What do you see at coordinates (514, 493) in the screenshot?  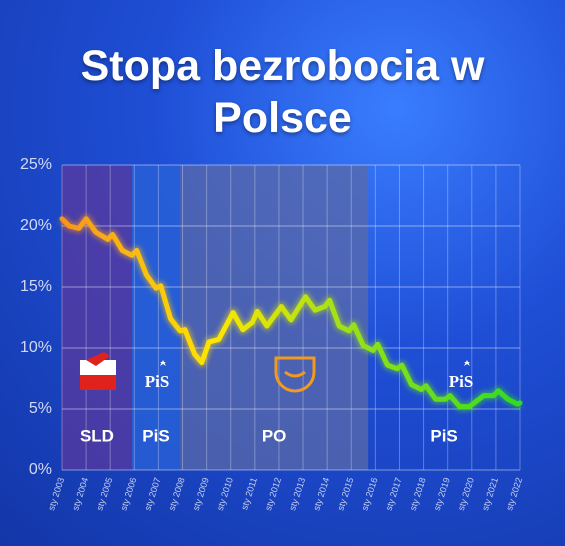 I see `x-tick-label: sty 2022` at bounding box center [514, 493].